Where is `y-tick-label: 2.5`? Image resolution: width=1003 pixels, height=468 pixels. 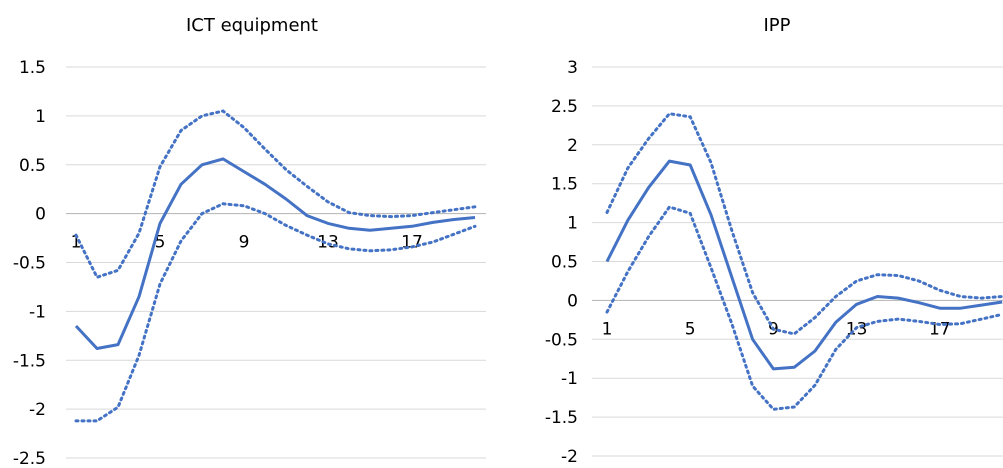
y-tick-label: 2.5 is located at coordinates (564, 107).